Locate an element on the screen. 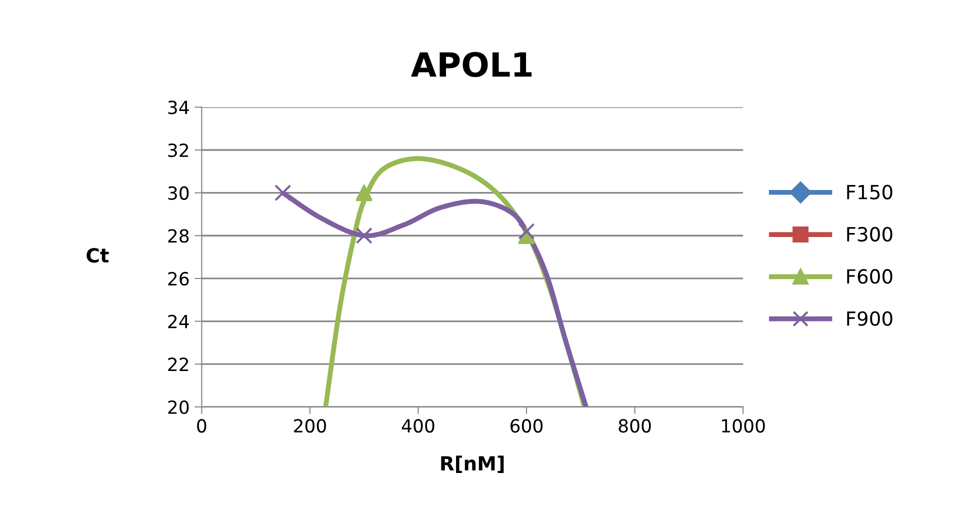 This screenshot has width=979, height=508. x-tick-label: 1000 is located at coordinates (743, 426).